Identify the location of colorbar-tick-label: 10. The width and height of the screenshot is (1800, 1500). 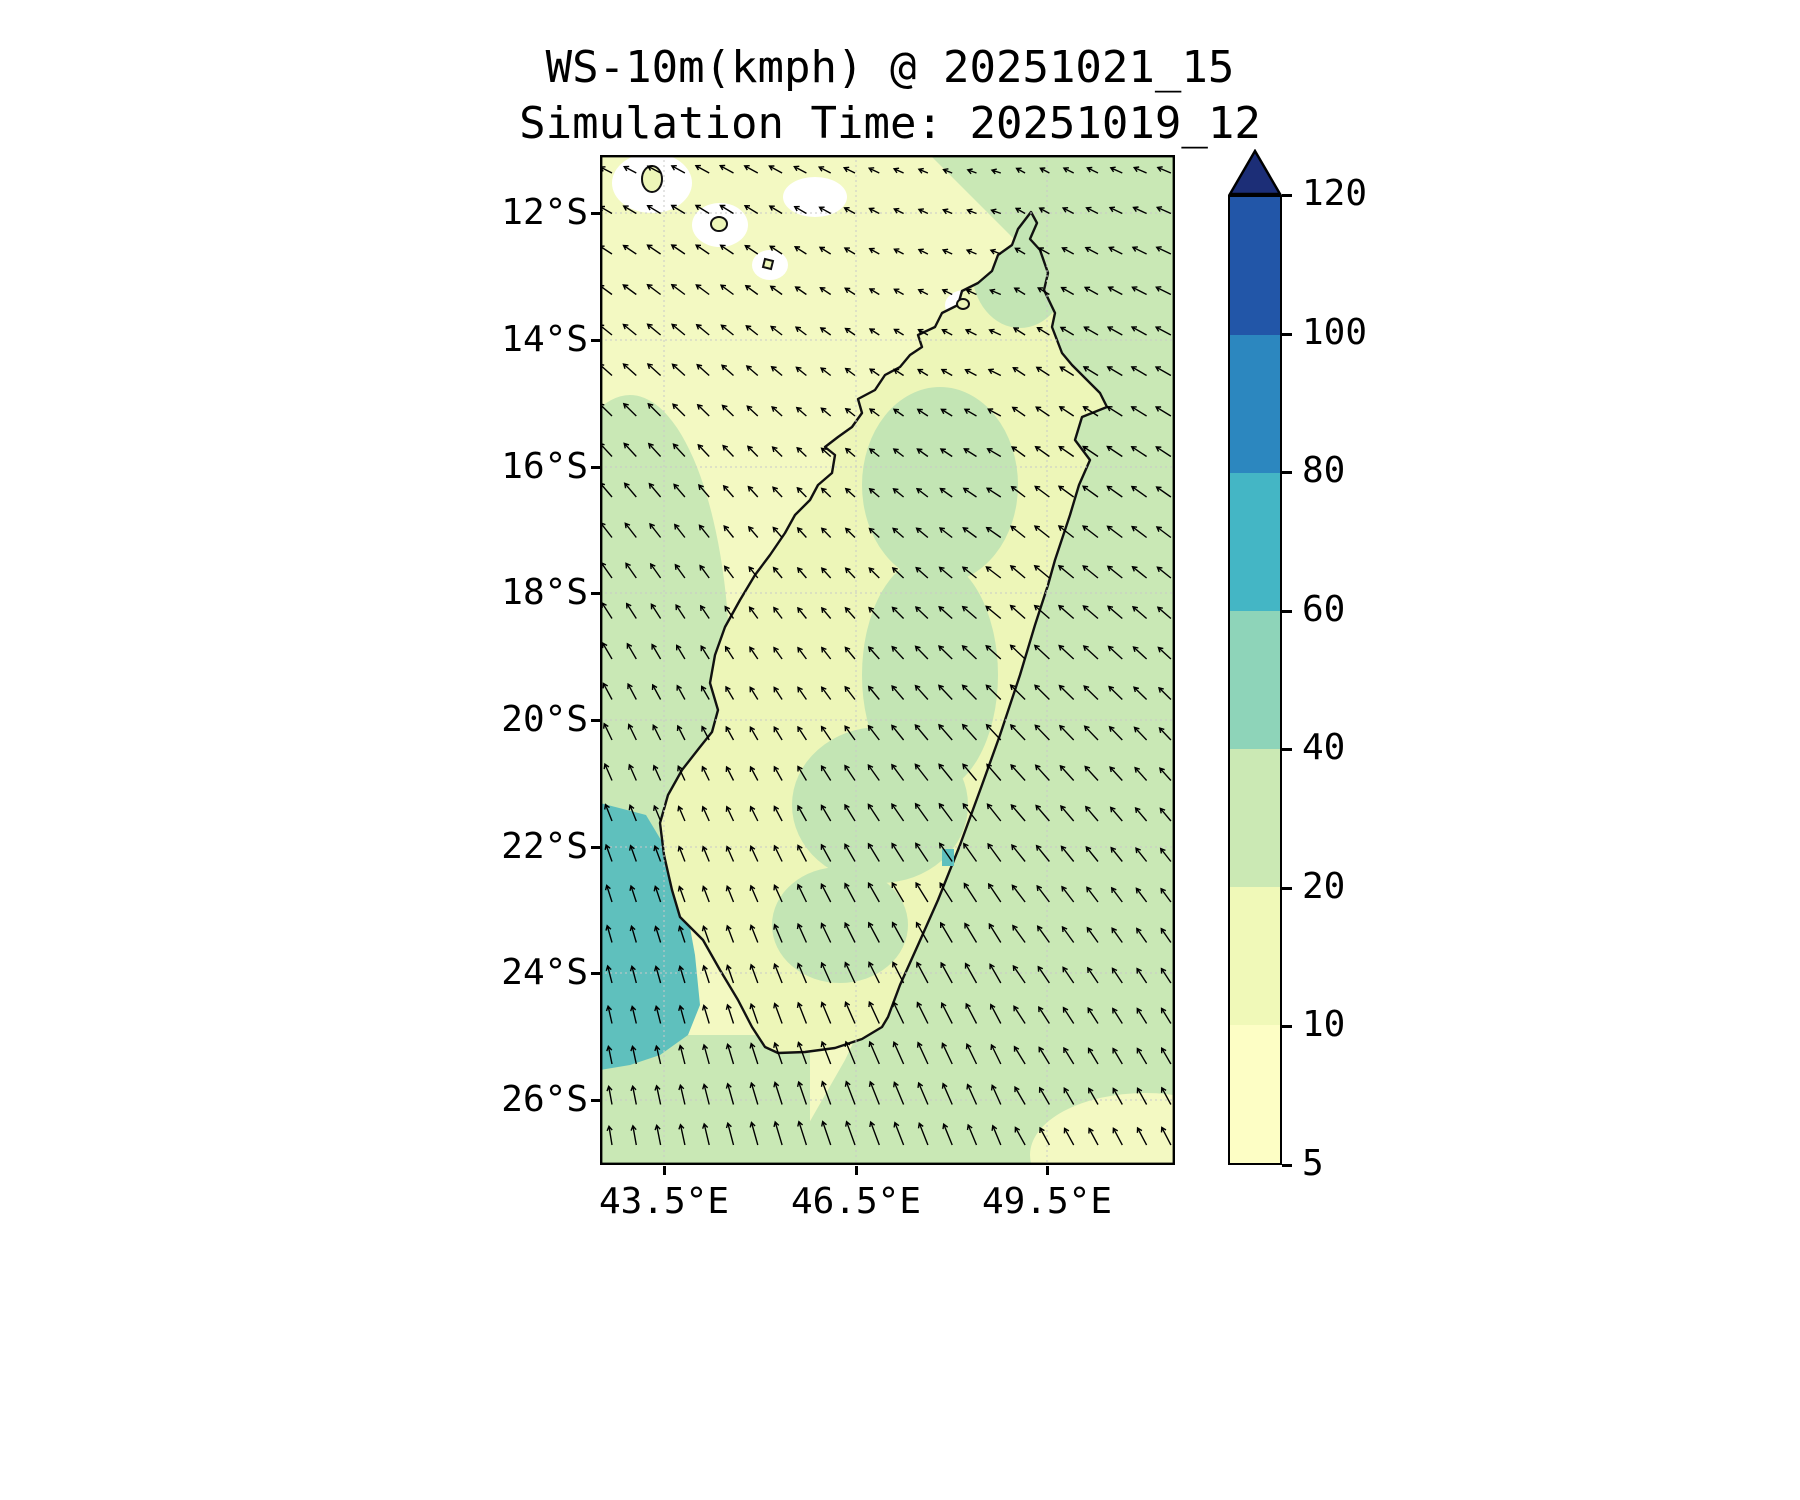
(1324, 1025).